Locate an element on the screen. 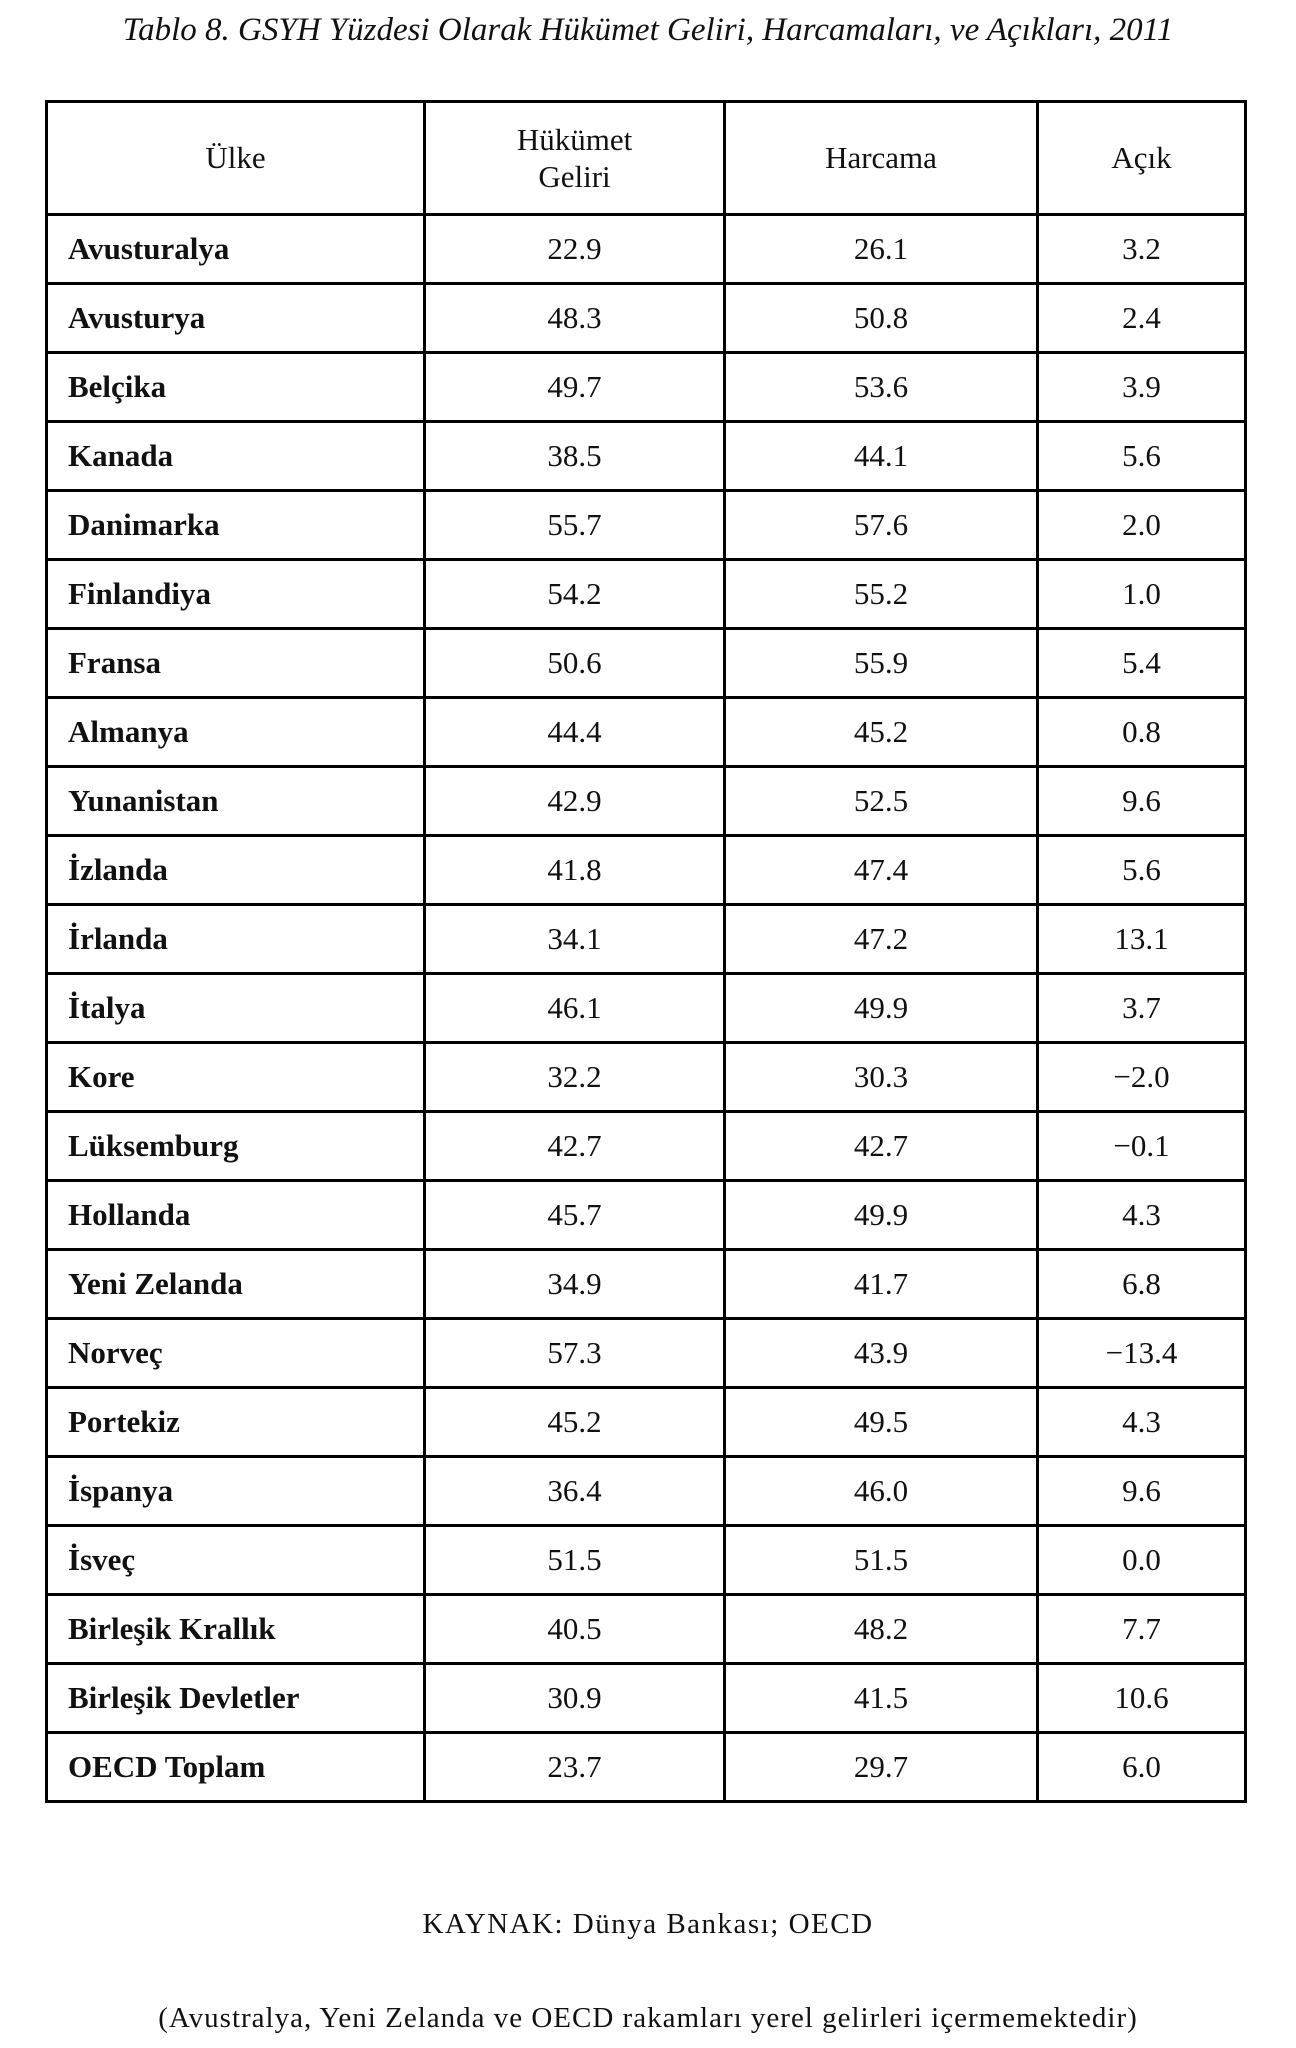 Image resolution: width=1296 pixels, height=2048 pixels. value-cell: 7.7 is located at coordinates (1141, 1629).